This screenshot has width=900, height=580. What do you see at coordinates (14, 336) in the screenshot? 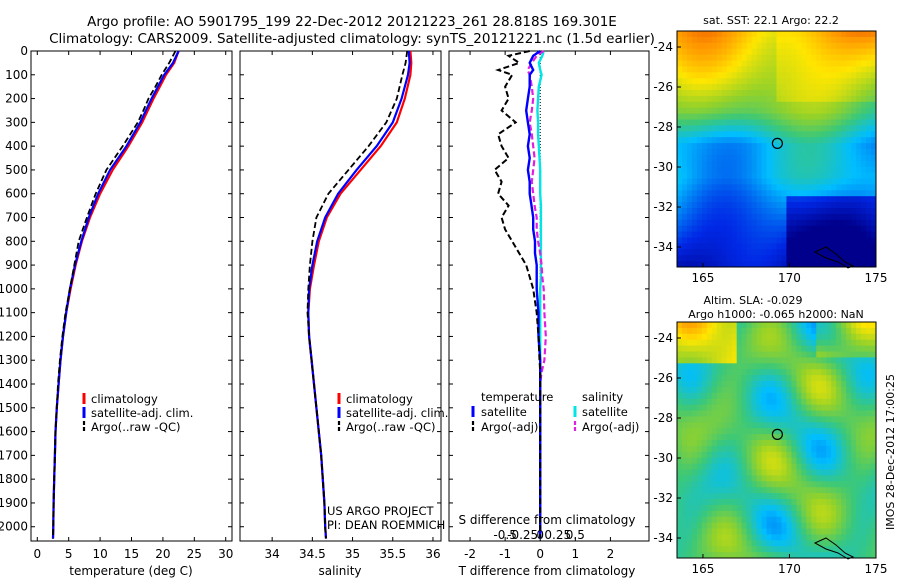
I see `y-tick-label: 1200` at bounding box center [14, 336].